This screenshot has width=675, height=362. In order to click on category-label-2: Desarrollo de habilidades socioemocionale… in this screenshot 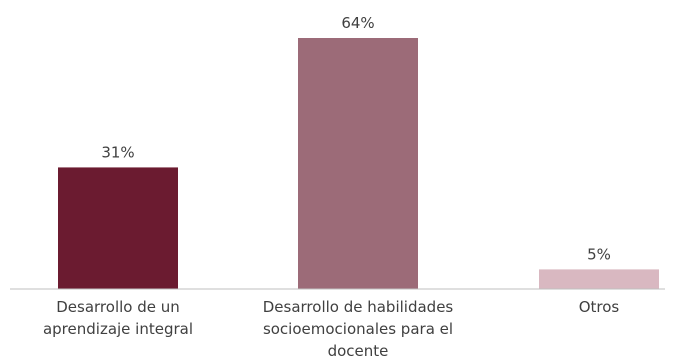, I will do `click(358, 329)`.